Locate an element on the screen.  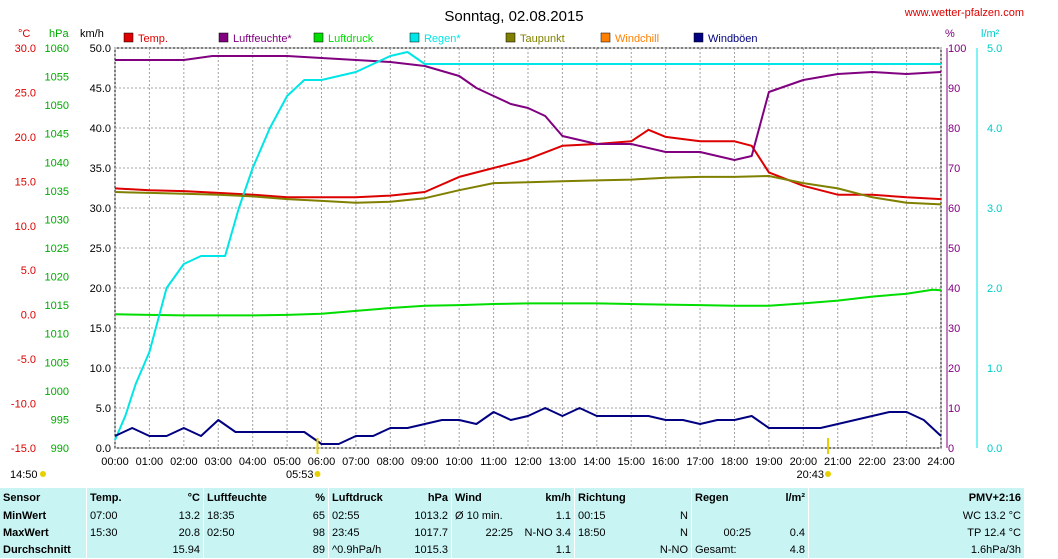
pressure-tick-label: 1030 is located at coordinates (57, 220).